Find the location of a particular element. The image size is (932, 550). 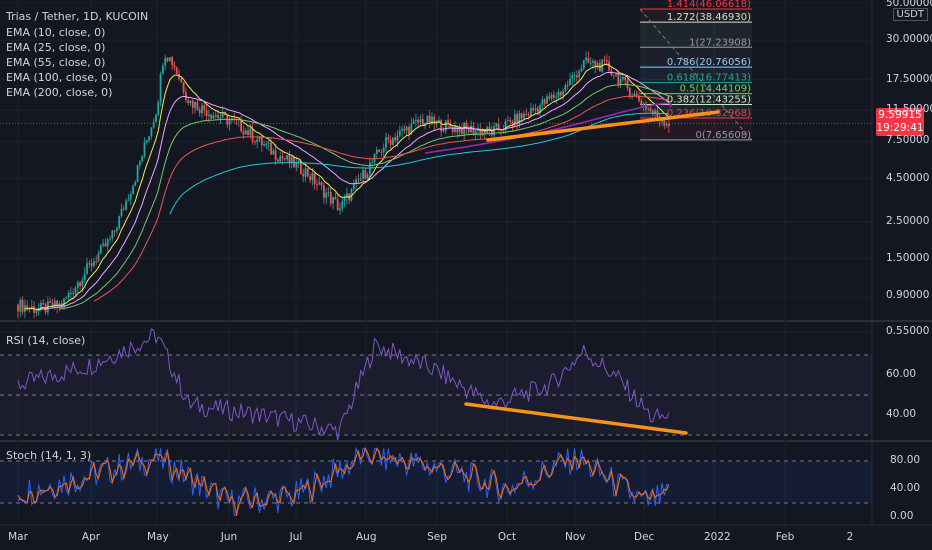

stoch-tick-label: 0.00 is located at coordinates (902, 516).